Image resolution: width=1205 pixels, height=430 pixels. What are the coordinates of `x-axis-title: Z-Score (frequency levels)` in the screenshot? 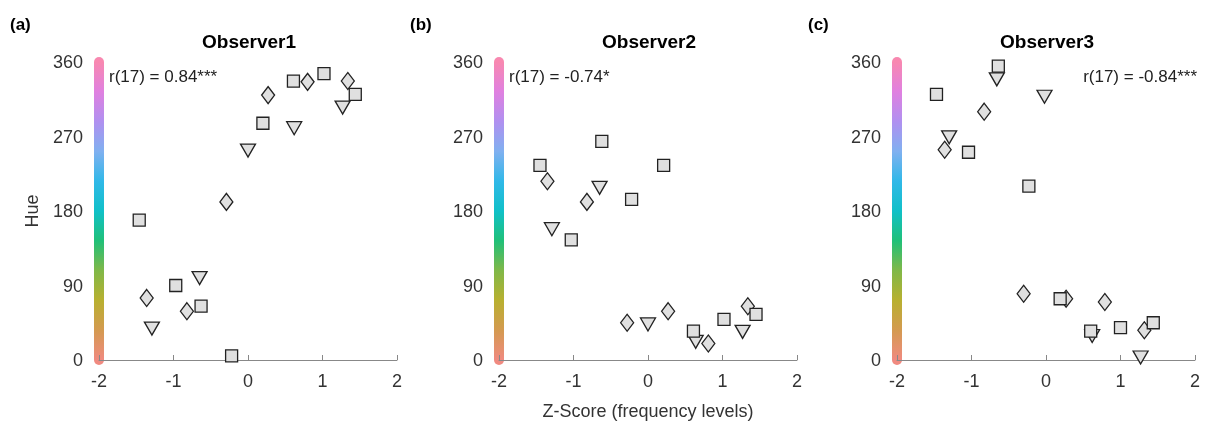 It's located at (648, 411).